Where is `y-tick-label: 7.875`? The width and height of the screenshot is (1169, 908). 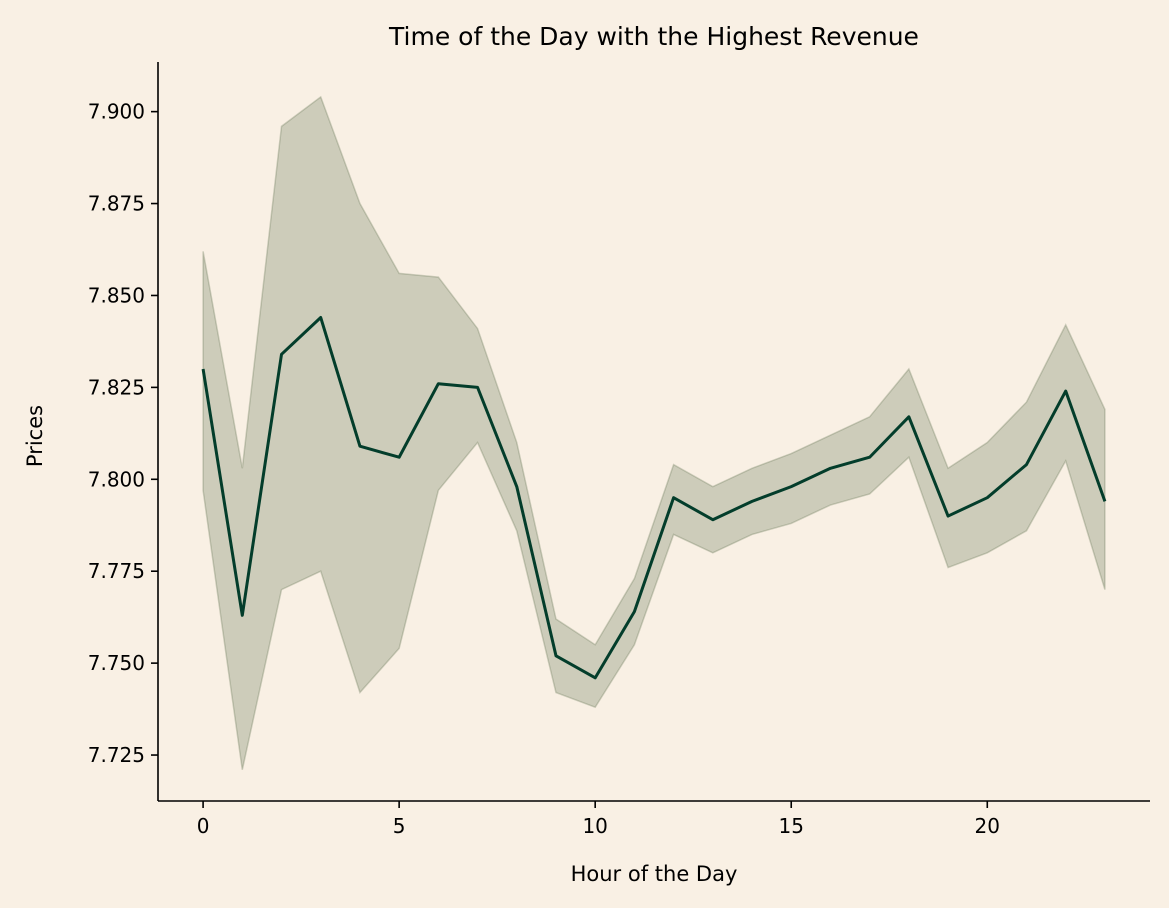
y-tick-label: 7.875 is located at coordinates (116, 204).